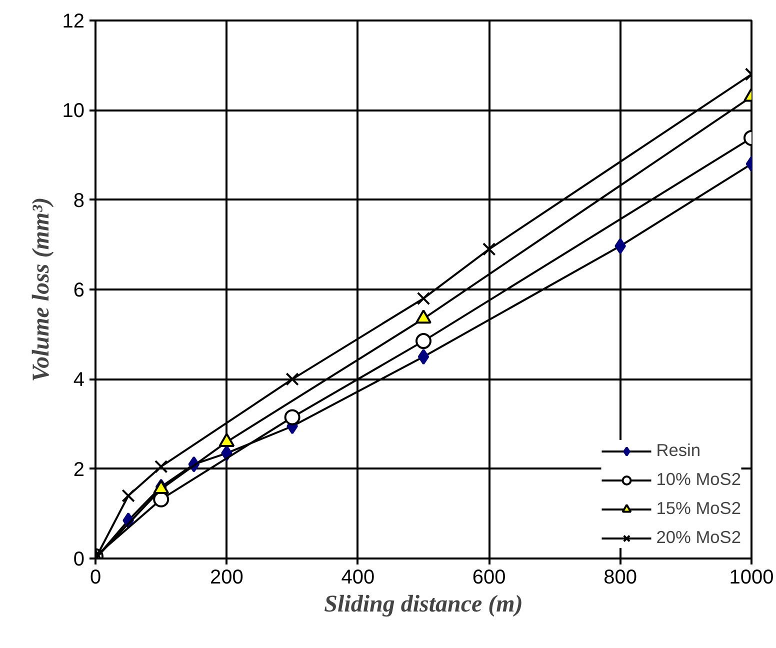  What do you see at coordinates (73, 111) in the screenshot?
I see `y-tick-label: 10` at bounding box center [73, 111].